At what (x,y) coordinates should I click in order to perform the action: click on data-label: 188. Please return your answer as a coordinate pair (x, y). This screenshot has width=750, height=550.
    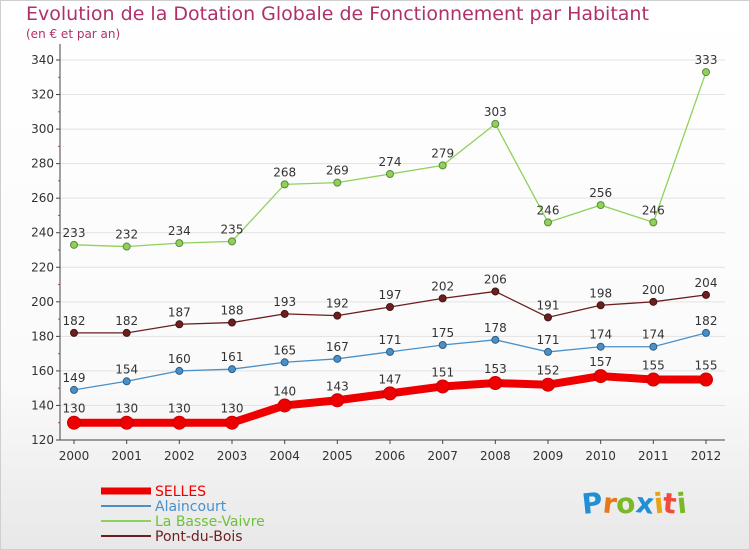
    Looking at the image, I should click on (232, 311).